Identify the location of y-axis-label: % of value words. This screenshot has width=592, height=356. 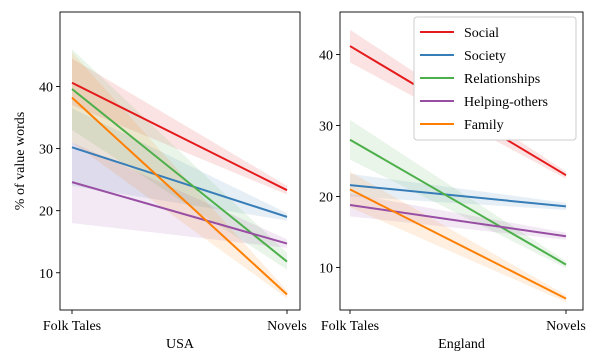
(20, 161).